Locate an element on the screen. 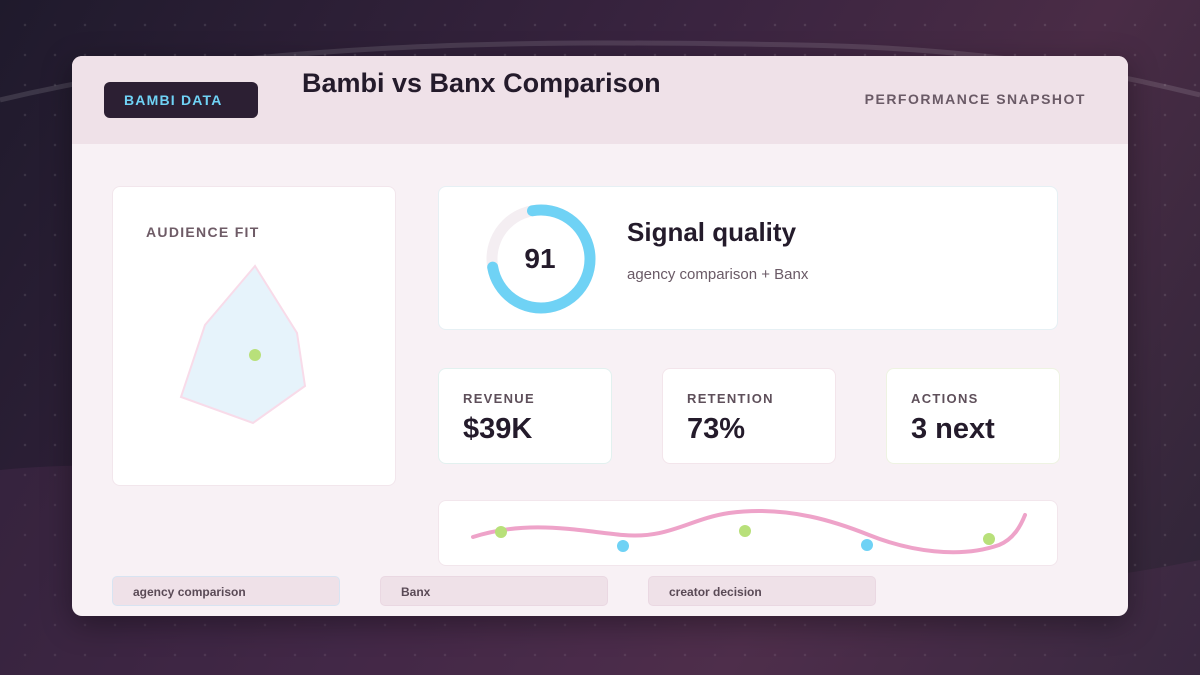 This screenshot has width=1200, height=675. metric-card-actions: ACTIONS 3 next is located at coordinates (973, 416).